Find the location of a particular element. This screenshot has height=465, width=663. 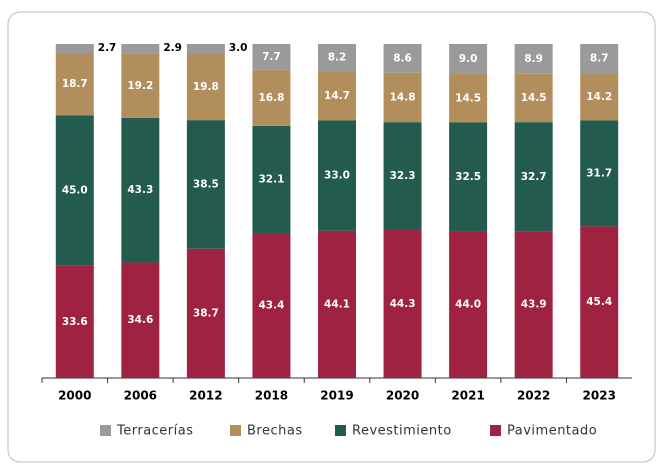

value-label: 18.7 is located at coordinates (75, 84).